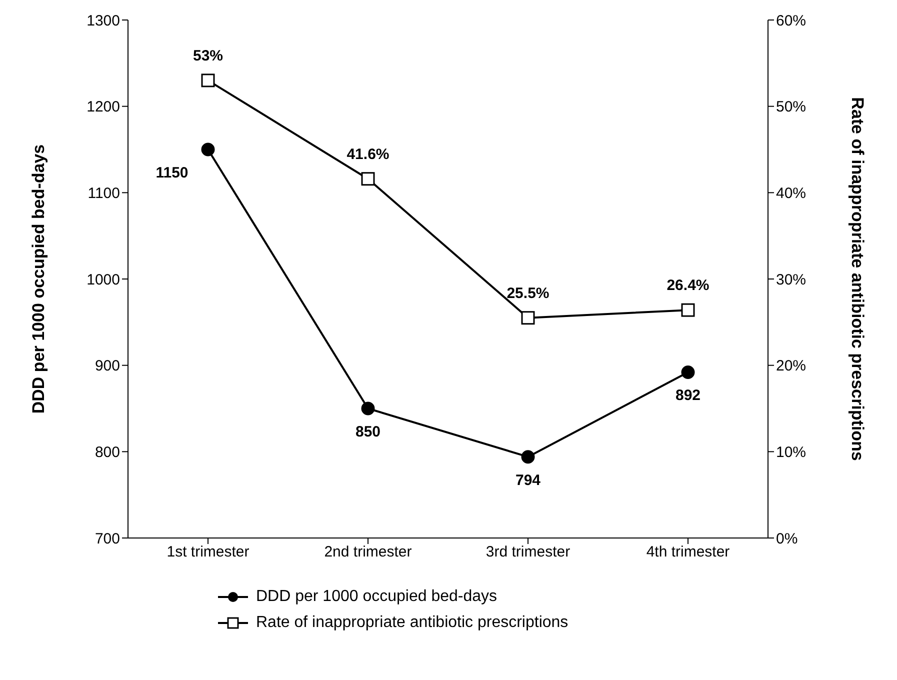 The height and width of the screenshot is (680, 897). What do you see at coordinates (38, 279) in the screenshot?
I see `y-axis-title: DDD per 1000 occupied bed-days` at bounding box center [38, 279].